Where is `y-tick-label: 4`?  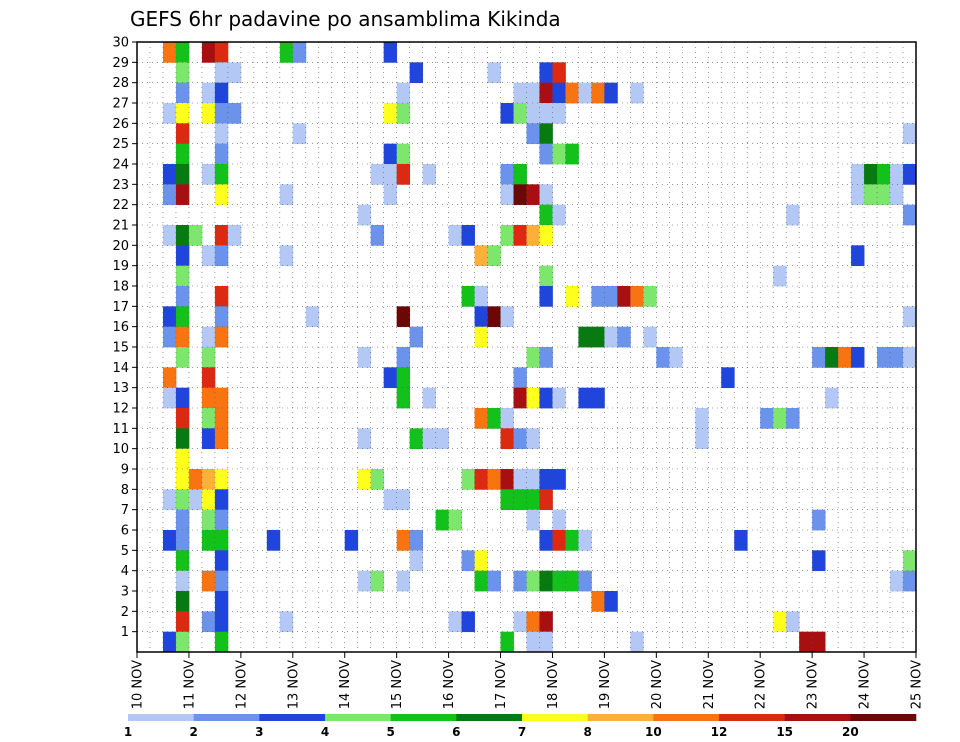
y-tick-label: 4 is located at coordinates (125, 571).